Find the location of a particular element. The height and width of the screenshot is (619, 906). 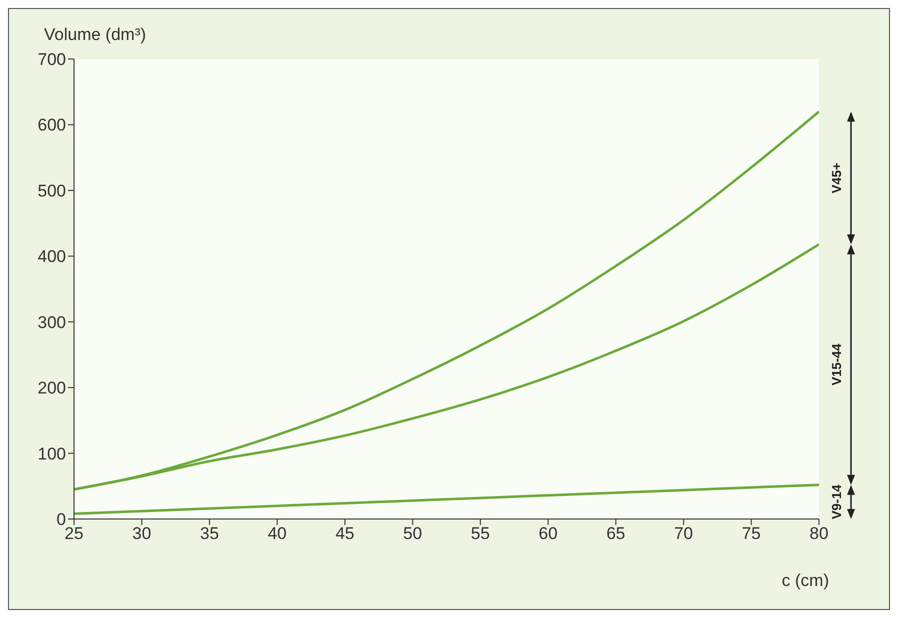

y-tick-label: 100 is located at coordinates (52, 454).